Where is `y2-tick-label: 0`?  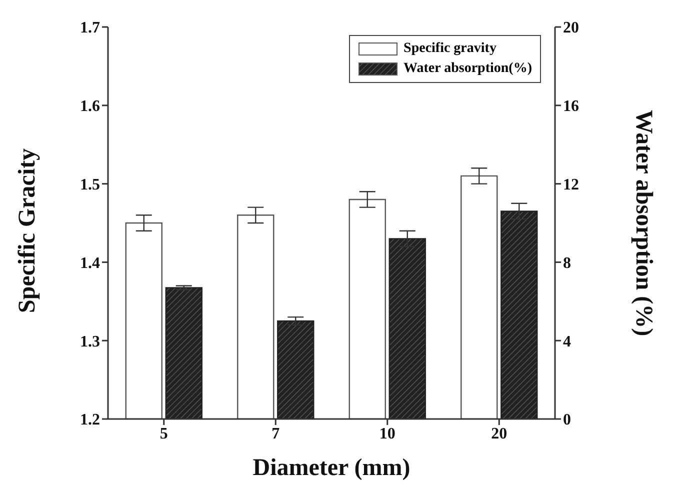 y2-tick-label: 0 is located at coordinates (567, 420).